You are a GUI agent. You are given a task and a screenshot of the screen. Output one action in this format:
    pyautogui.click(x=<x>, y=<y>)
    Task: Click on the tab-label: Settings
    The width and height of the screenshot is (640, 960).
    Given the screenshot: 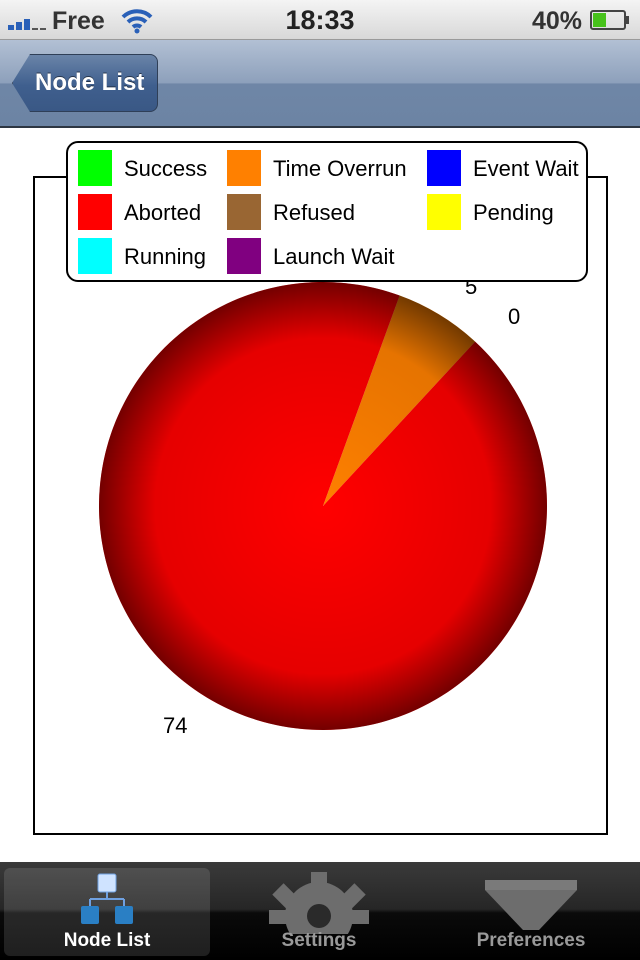 What is the action you would take?
    pyautogui.click(x=319, y=940)
    